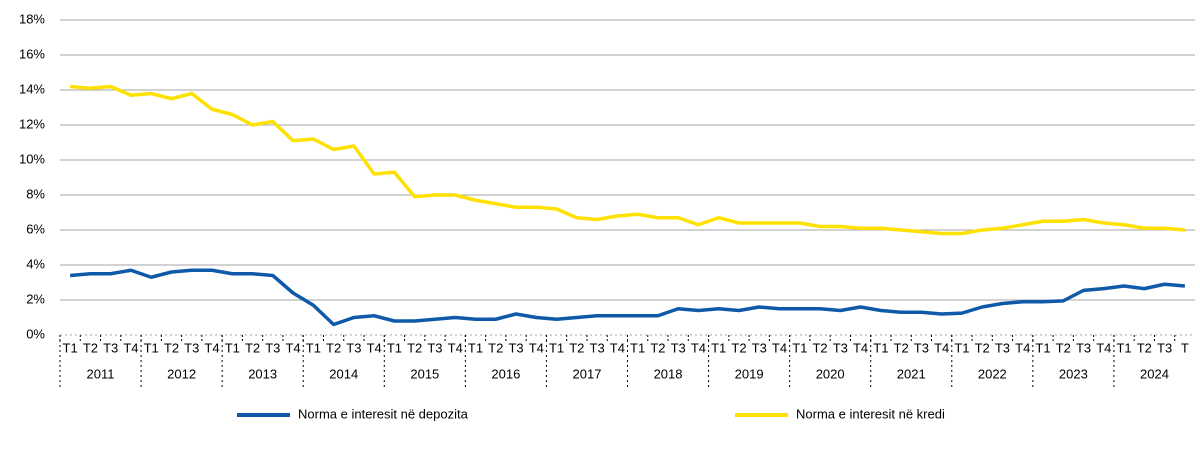  I want to click on year-label: 2018, so click(668, 373).